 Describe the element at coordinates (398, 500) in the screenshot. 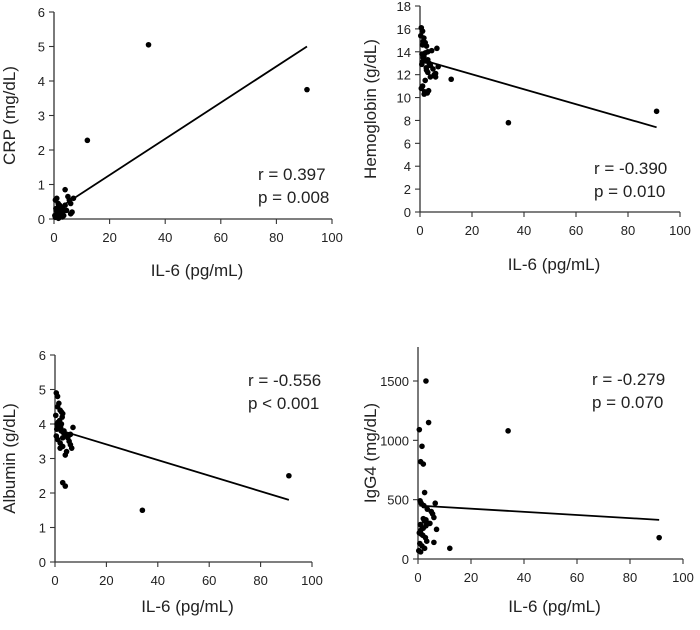

I see `y-tick-label: 500` at that location.